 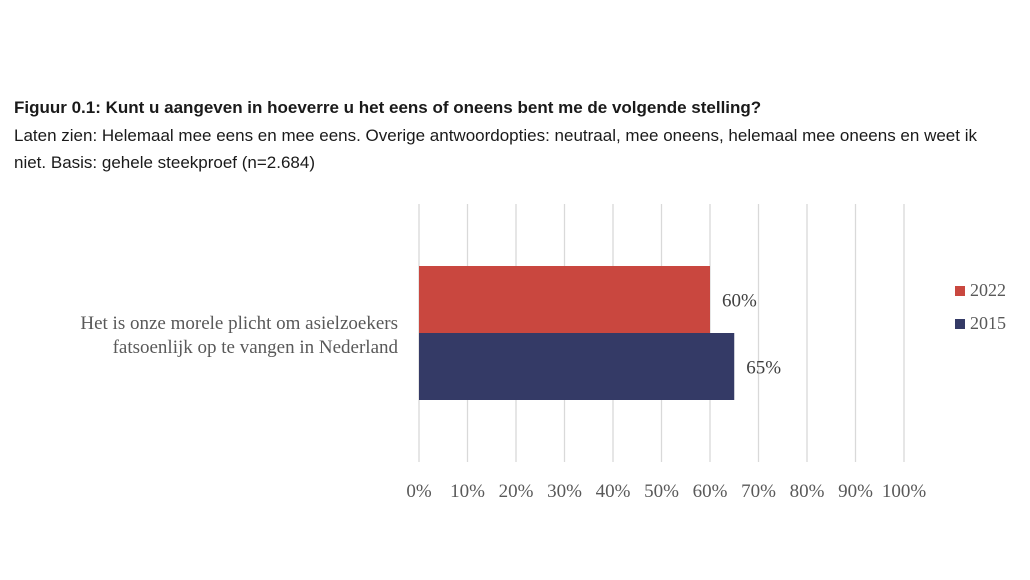 I want to click on x-tick-label: 90%, so click(x=855, y=491).